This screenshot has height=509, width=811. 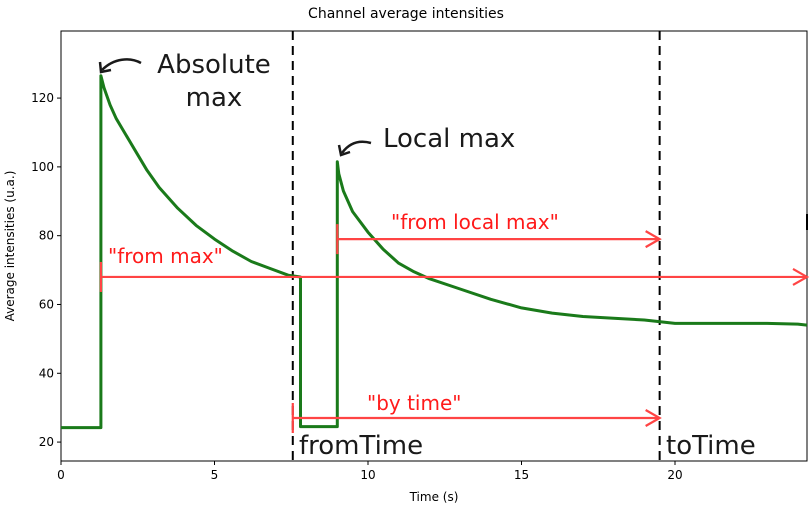 I want to click on from-max-arrow, so click(x=454, y=276).